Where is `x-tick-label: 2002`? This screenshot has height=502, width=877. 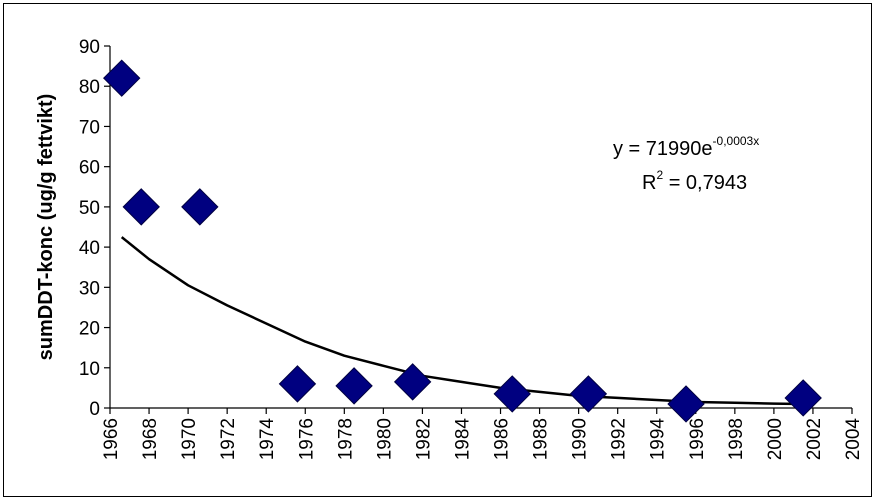
x-tick-label: 2002 is located at coordinates (814, 439).